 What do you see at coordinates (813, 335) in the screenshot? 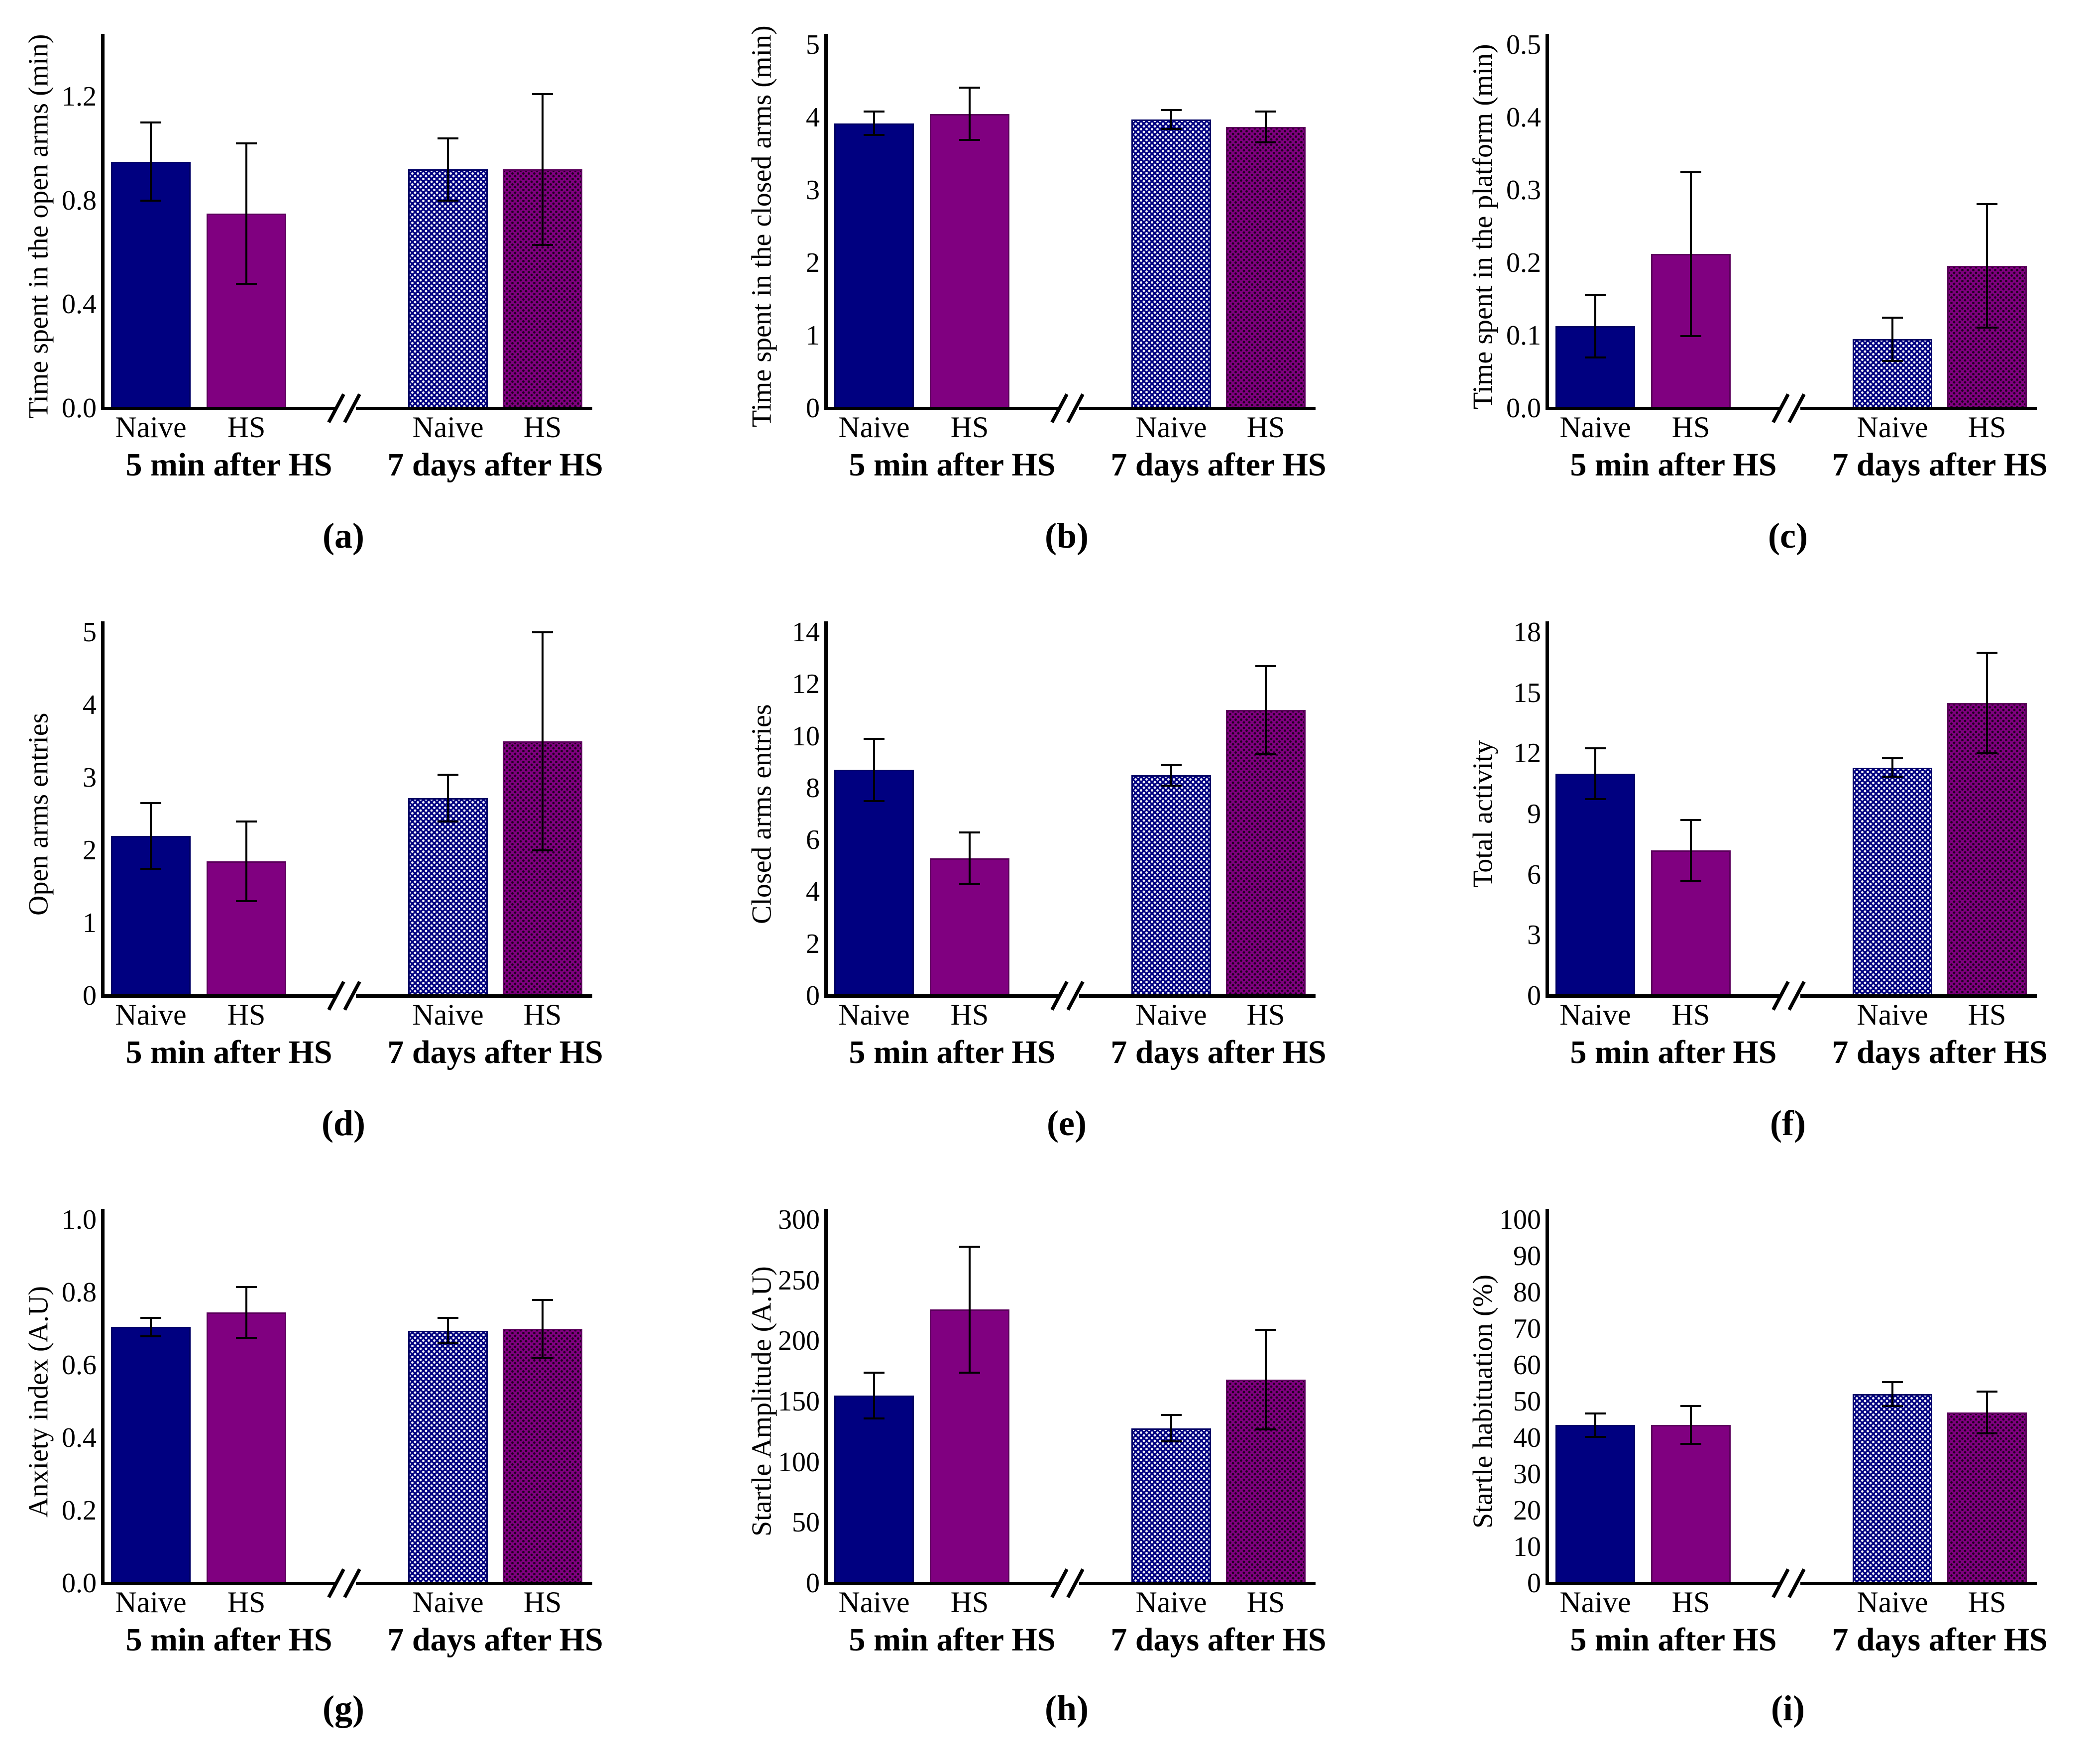
I see `y-tick-label: 1` at bounding box center [813, 335].